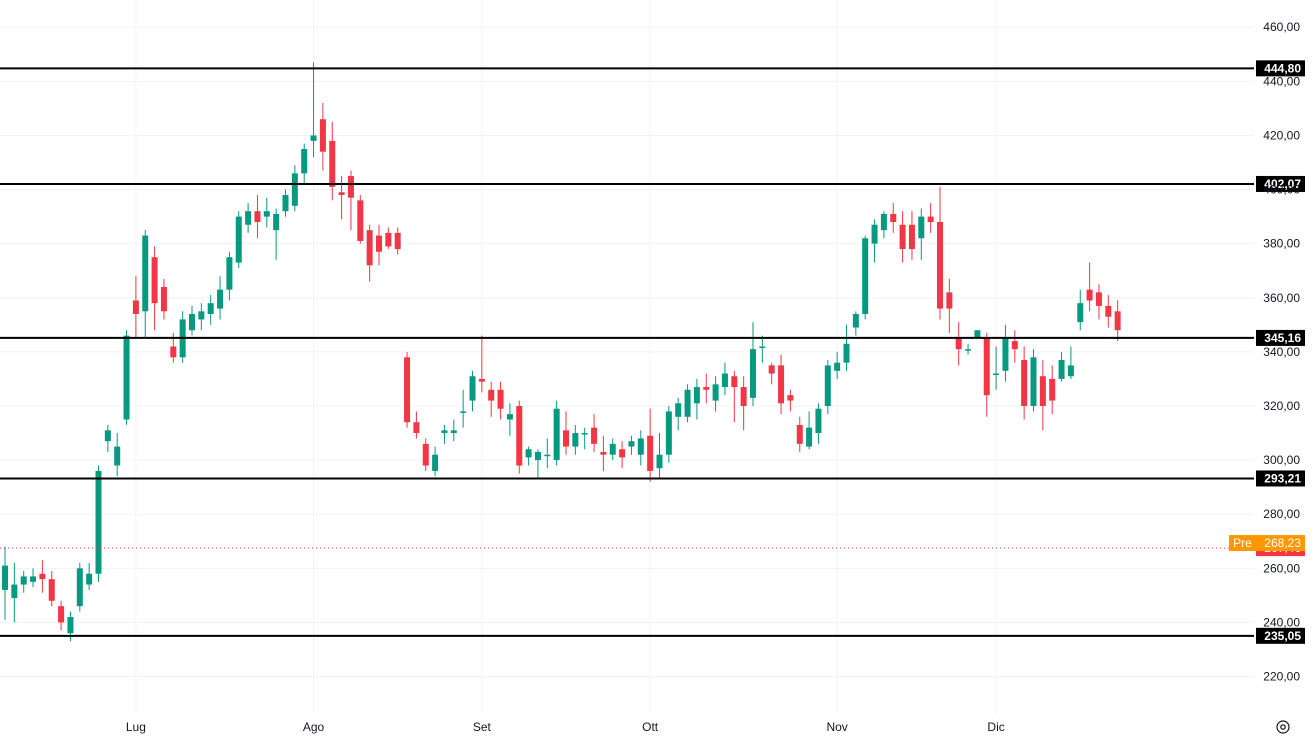  Describe the element at coordinates (1280, 543) in the screenshot. I see `premarket-badge` at that location.